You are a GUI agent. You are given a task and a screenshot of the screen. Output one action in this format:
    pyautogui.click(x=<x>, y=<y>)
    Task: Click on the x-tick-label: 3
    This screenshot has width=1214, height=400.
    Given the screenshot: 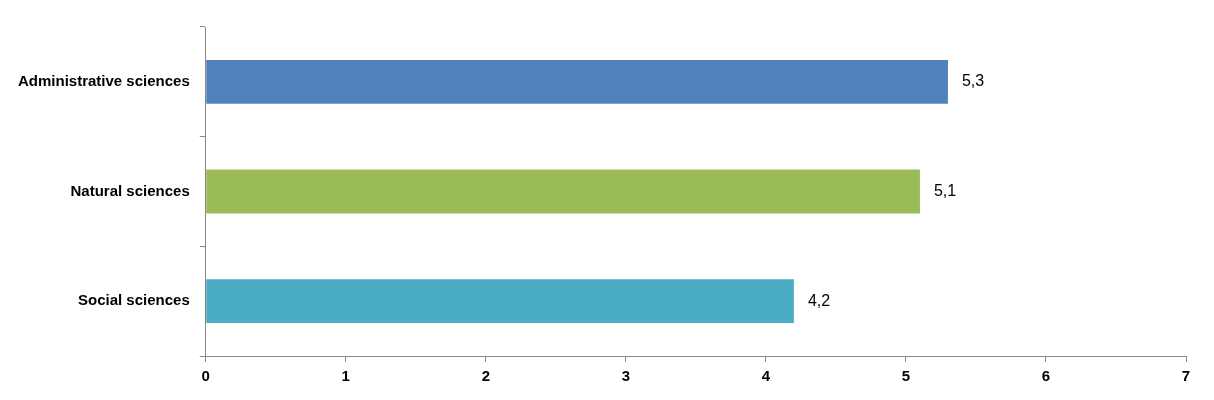 What is the action you would take?
    pyautogui.click(x=626, y=376)
    